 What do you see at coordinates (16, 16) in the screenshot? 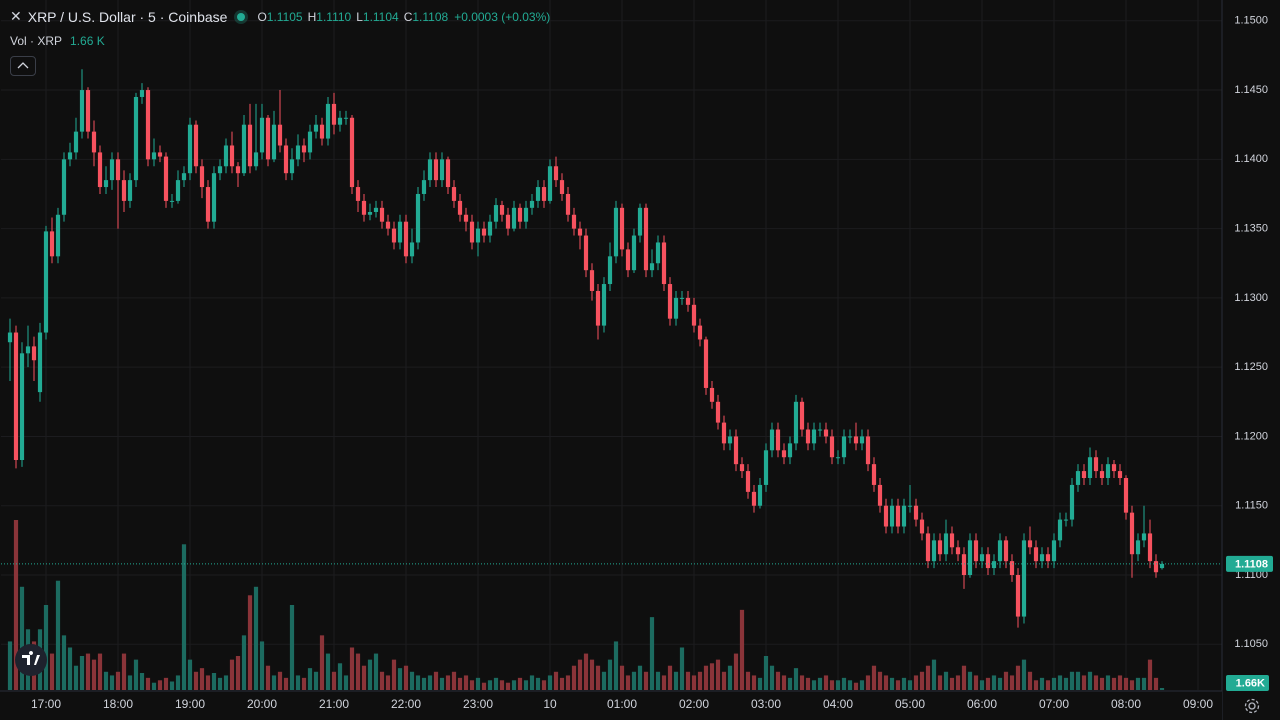
I see `close-icon: ✕` at bounding box center [16, 16].